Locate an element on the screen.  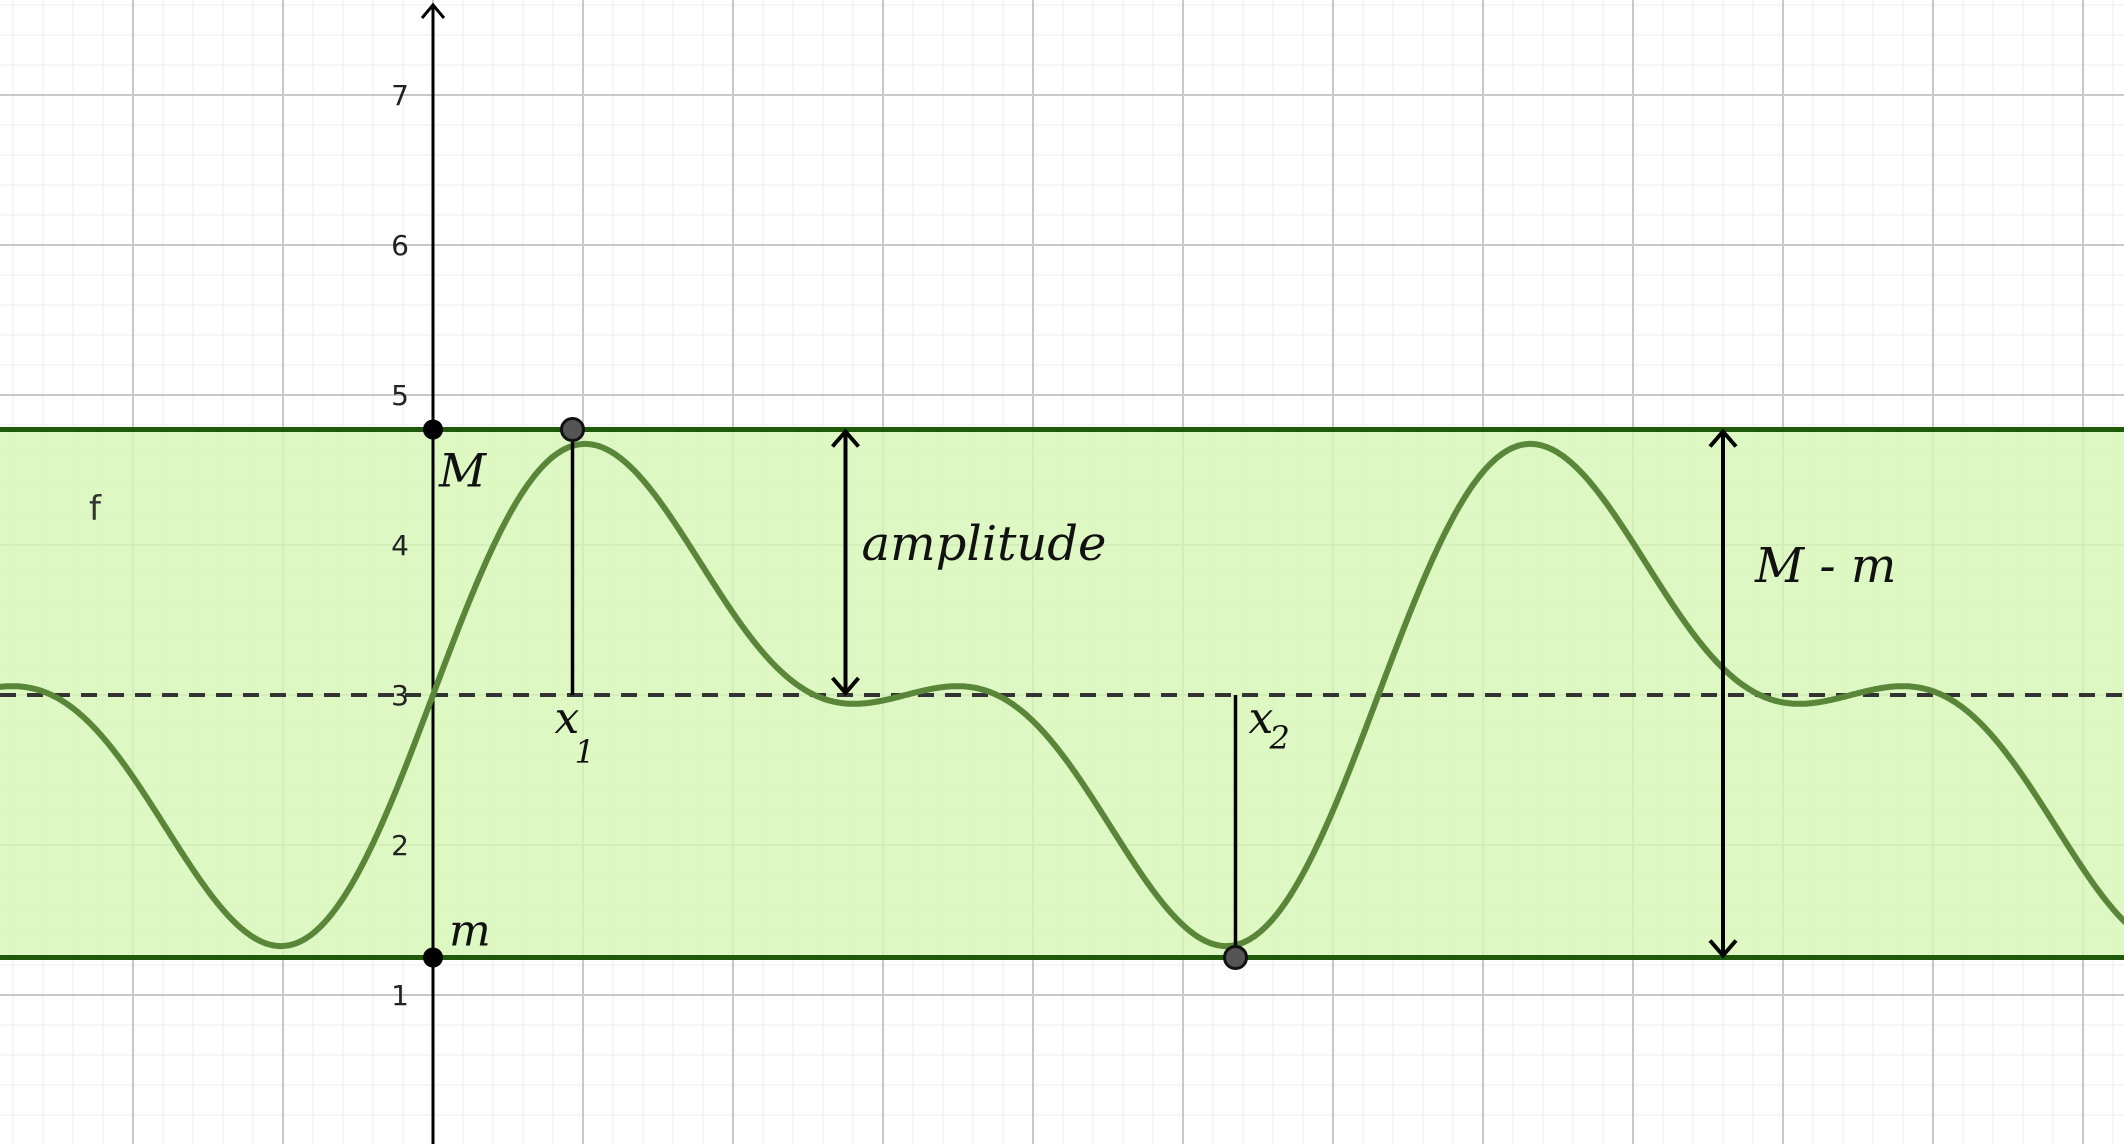
y-tick-label: 6 is located at coordinates (400, 245).